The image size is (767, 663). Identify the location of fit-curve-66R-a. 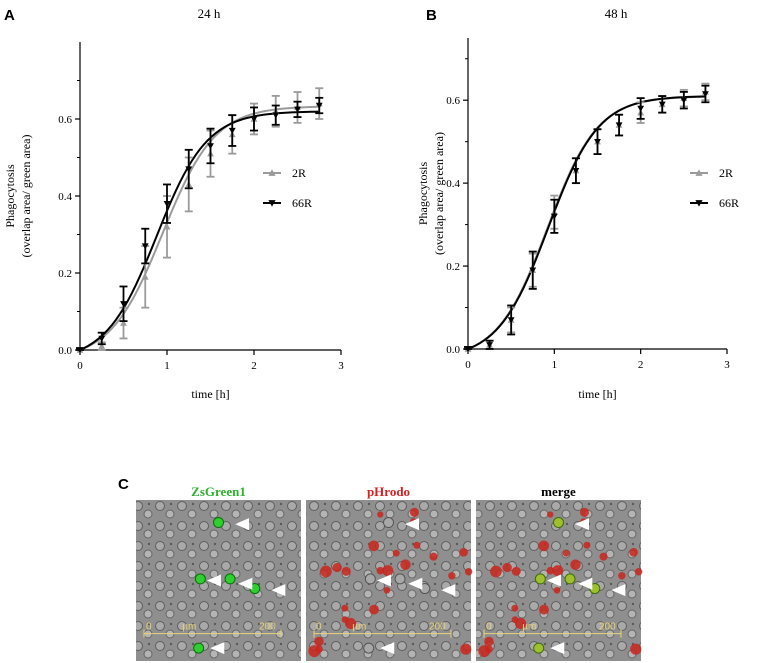
(199, 230).